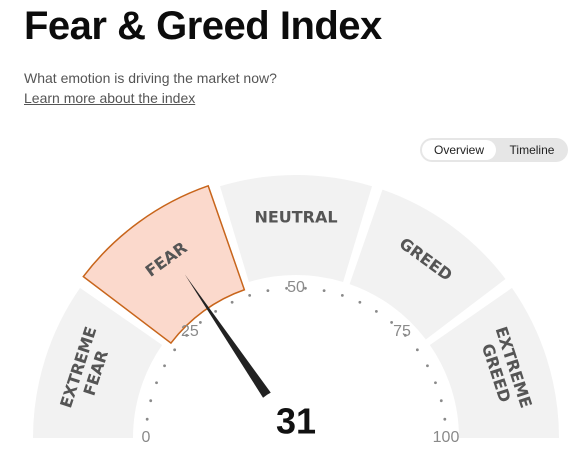 This screenshot has height=471, width=582. Describe the element at coordinates (494, 362) in the screenshot. I see `gauge-segment-extreme-greed` at that location.